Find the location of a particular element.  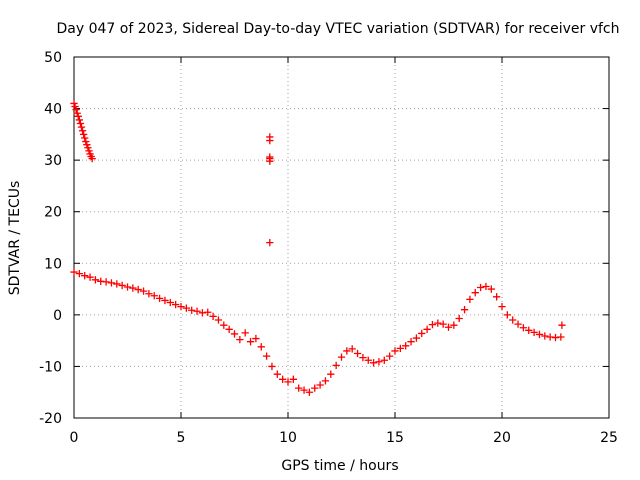

y-axis-label: SDTVAR / TECUs is located at coordinates (15, 238).